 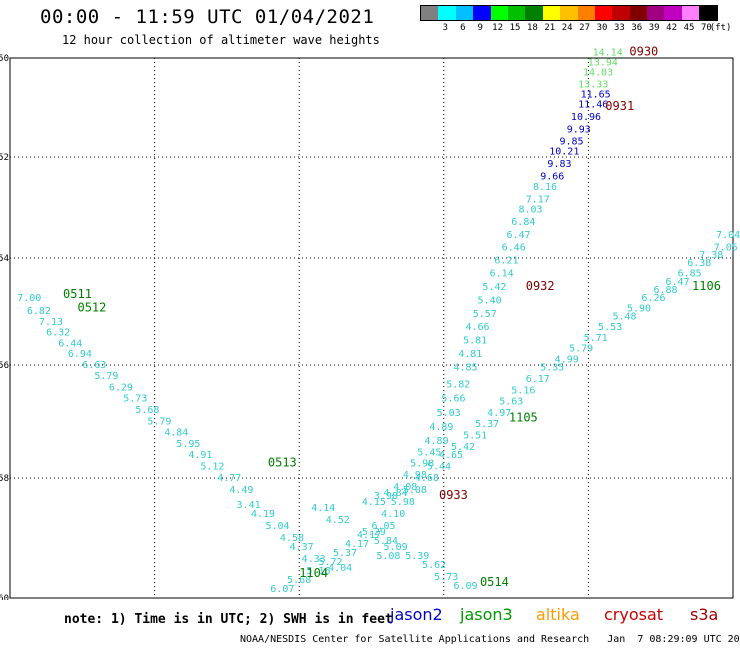 What do you see at coordinates (458, 385) in the screenshot?
I see `swh-value: 5.82` at bounding box center [458, 385].